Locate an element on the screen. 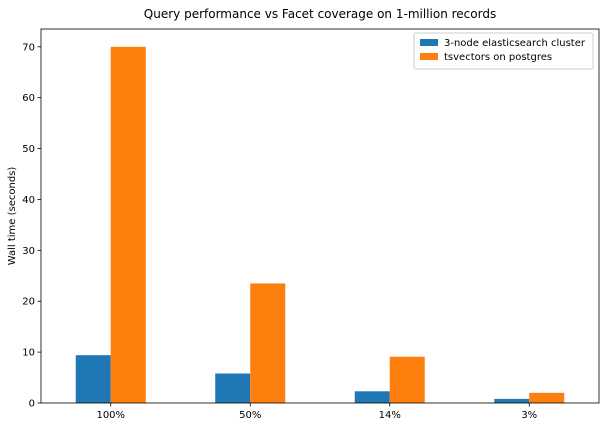 Image resolution: width=609 pixels, height=427 pixels. y-tick-label: 60 is located at coordinates (28, 98).